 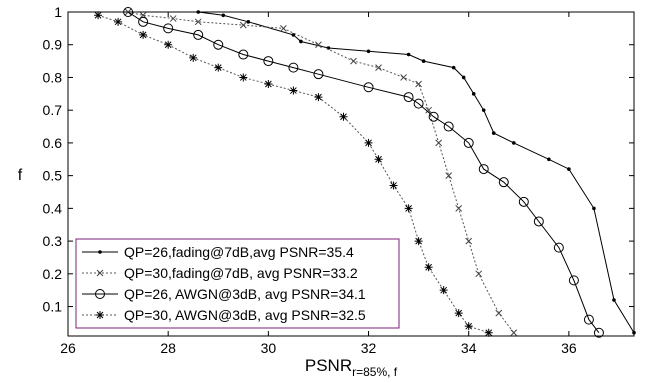 I want to click on y-tick-label: 0.9, so click(x=53, y=45).